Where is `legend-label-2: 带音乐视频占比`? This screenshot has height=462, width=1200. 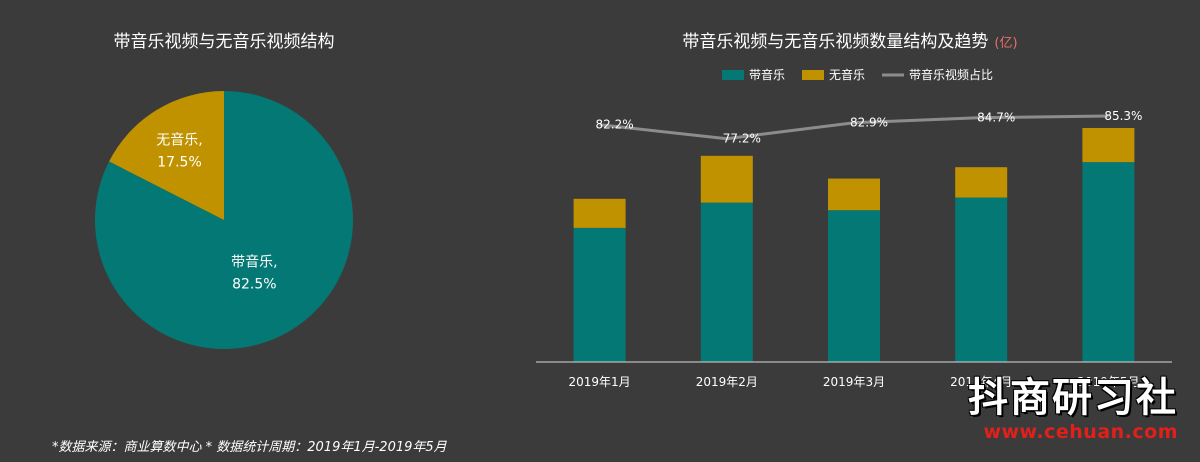 legend-label-2: 带音乐视频占比 is located at coordinates (951, 74).